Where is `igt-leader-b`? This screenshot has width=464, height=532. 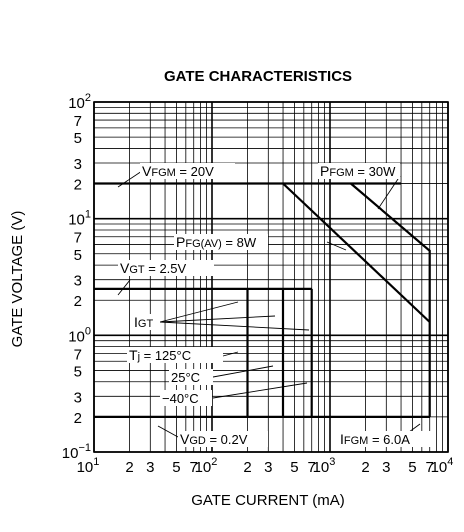
igt-leader-b is located at coordinates (234, 326).